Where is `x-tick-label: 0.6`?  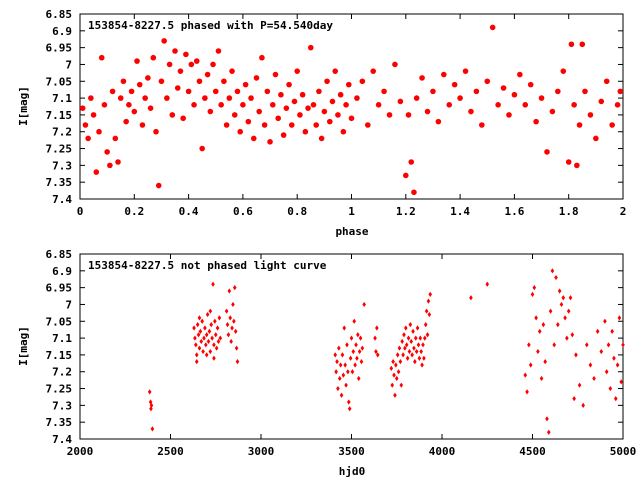 x-tick-label: 0.6 is located at coordinates (243, 211).